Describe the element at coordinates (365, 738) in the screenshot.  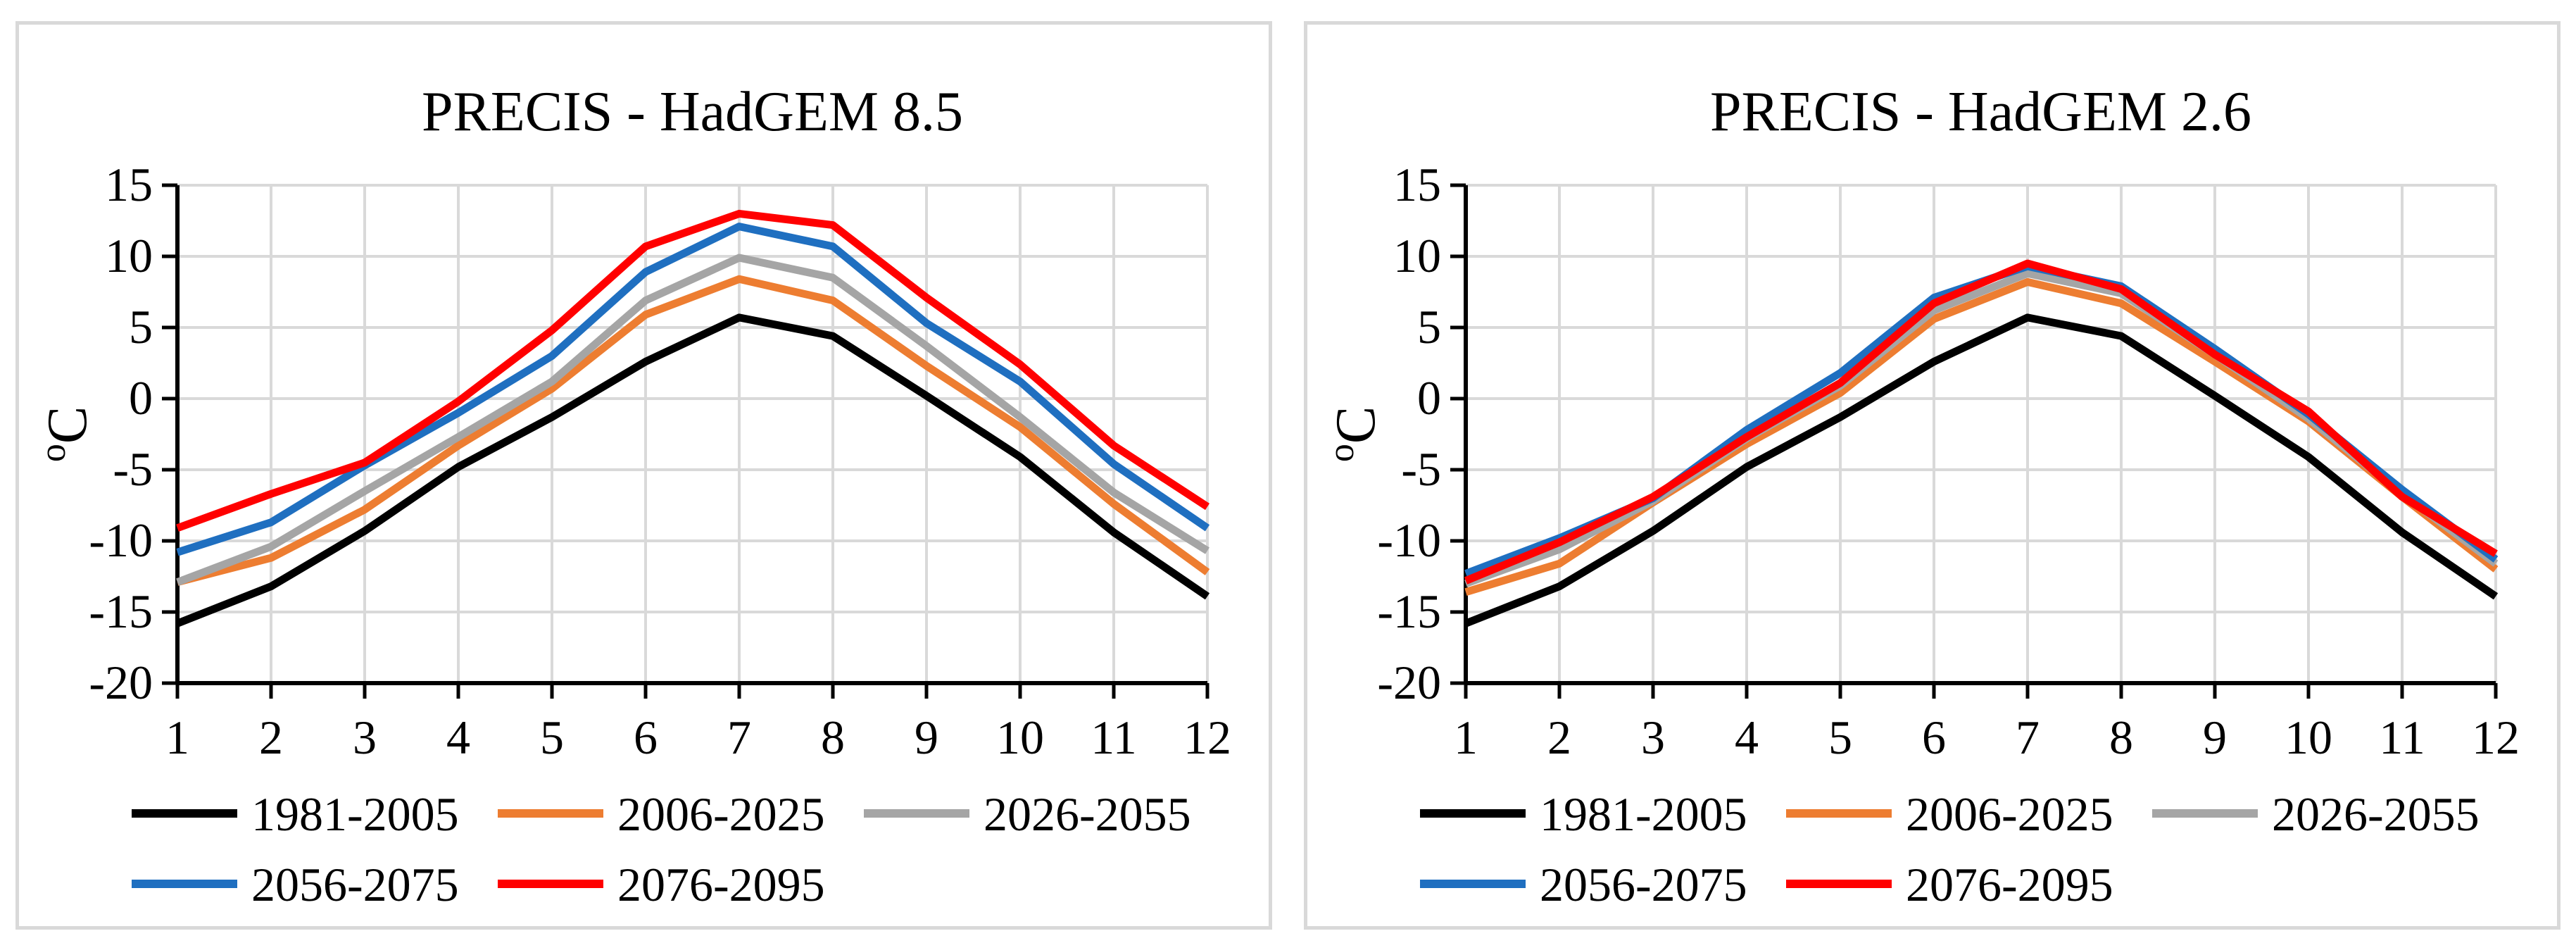
I see `chart1-xtick-label: 3` at that location.